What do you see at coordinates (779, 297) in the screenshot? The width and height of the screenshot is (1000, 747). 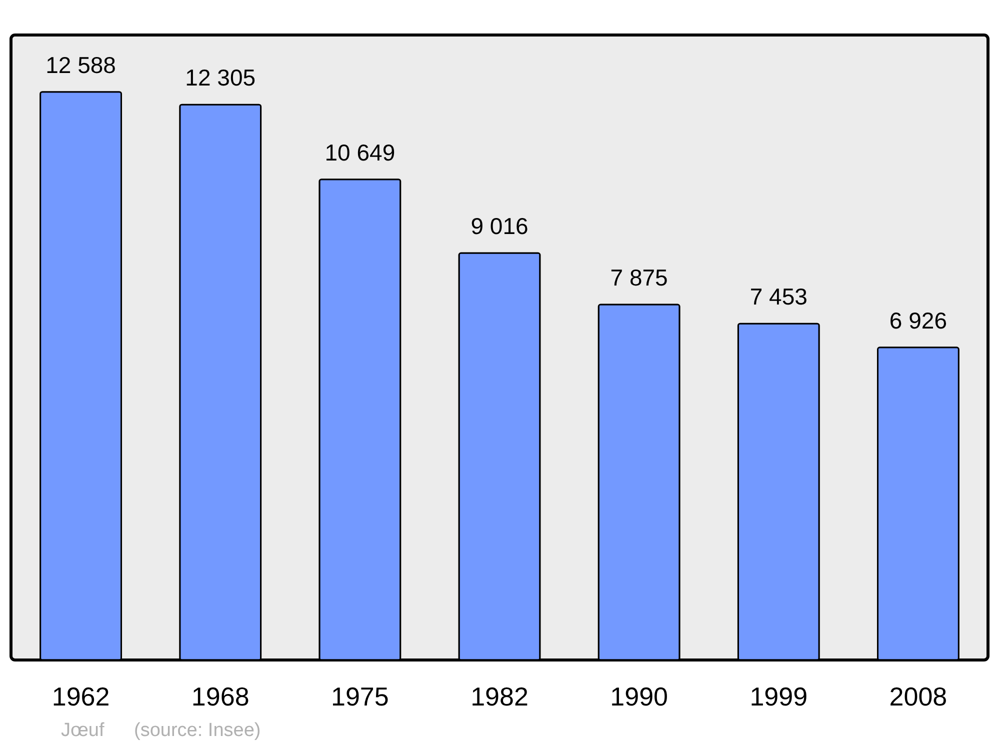 I see `data-label: 7 453` at bounding box center [779, 297].